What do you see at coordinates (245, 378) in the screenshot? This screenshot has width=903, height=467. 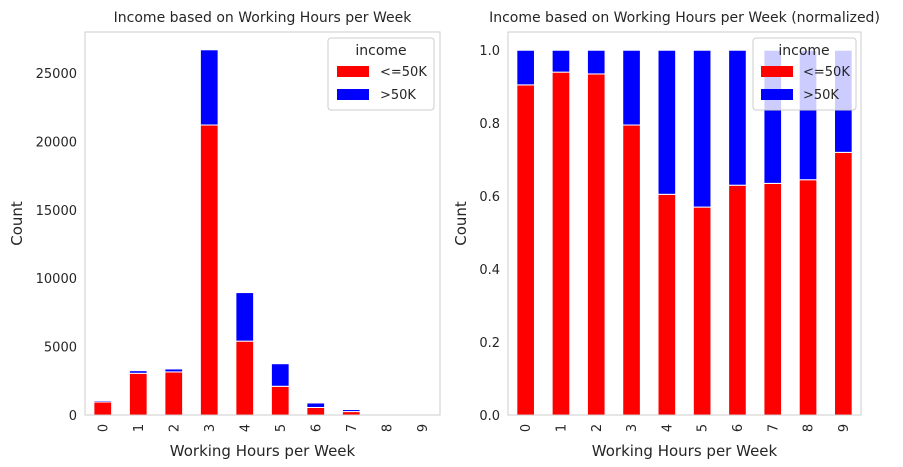 I see `left-bar-4-le50k` at bounding box center [245, 378].